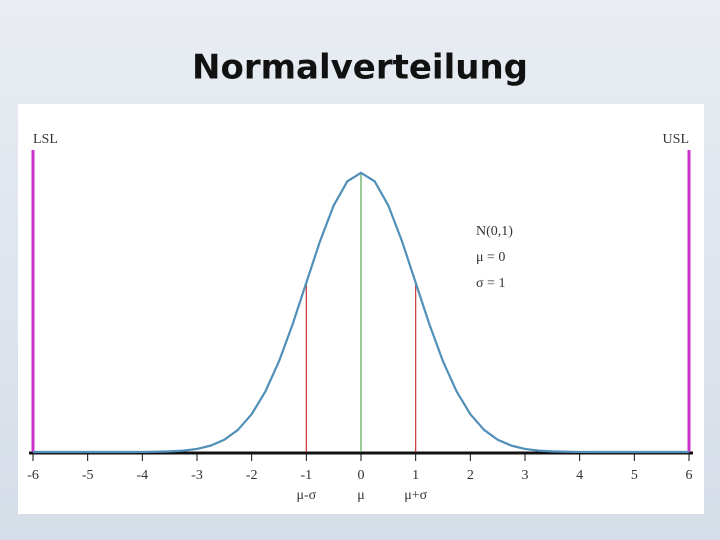  Describe the element at coordinates (579, 475) in the screenshot. I see `x-tick-label: 4` at that location.